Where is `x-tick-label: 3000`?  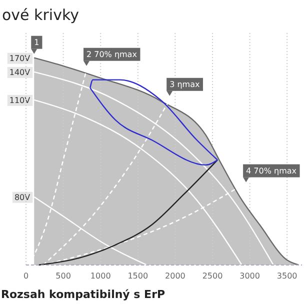
x-tick-label: 3000 is located at coordinates (250, 276).